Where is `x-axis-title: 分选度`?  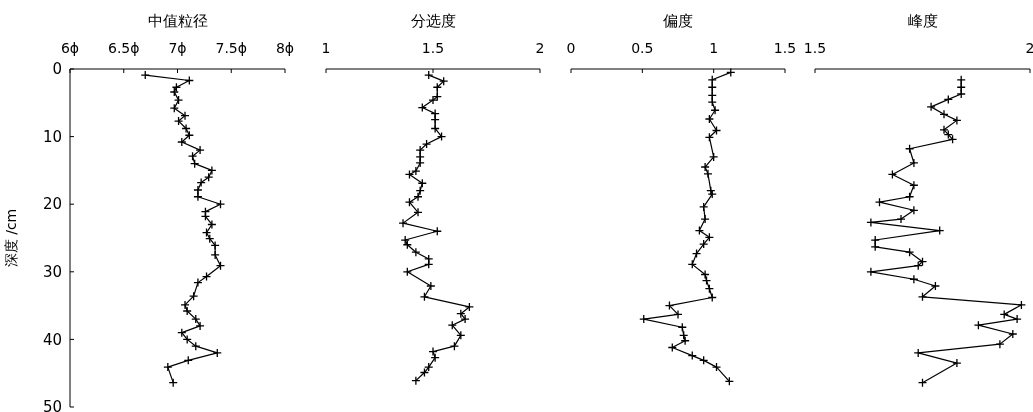
x-axis-title: 分选度 is located at coordinates (433, 21).